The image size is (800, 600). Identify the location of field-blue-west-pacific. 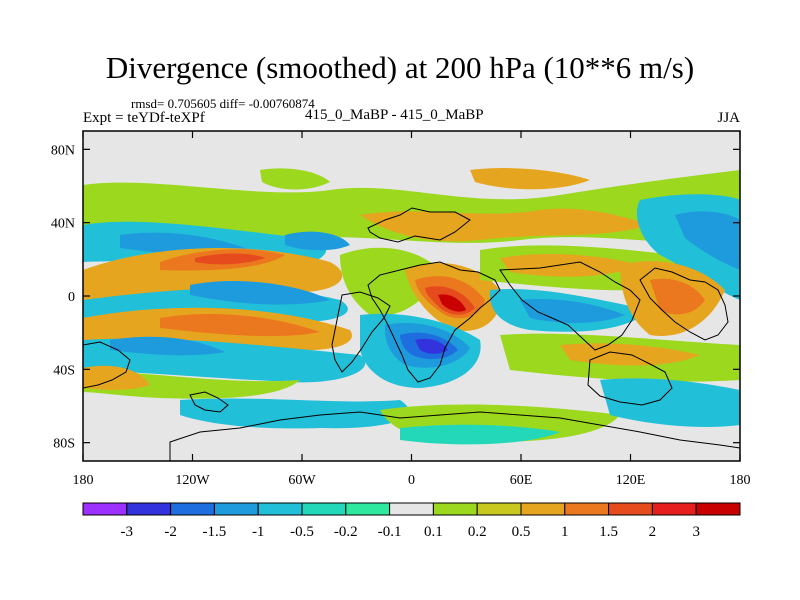
(707, 240).